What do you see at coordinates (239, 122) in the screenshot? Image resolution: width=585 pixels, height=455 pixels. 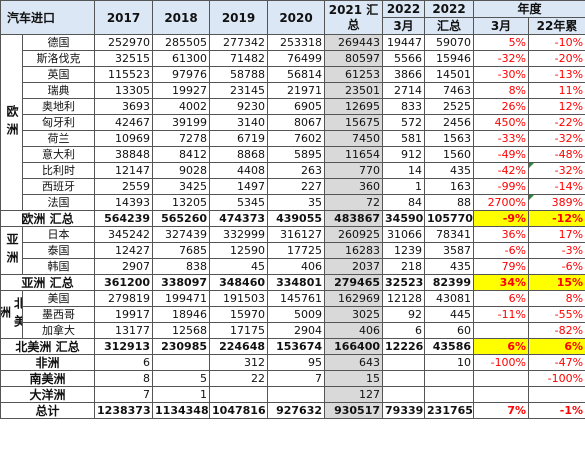 I see `cell-value: 3140` at bounding box center [239, 122].